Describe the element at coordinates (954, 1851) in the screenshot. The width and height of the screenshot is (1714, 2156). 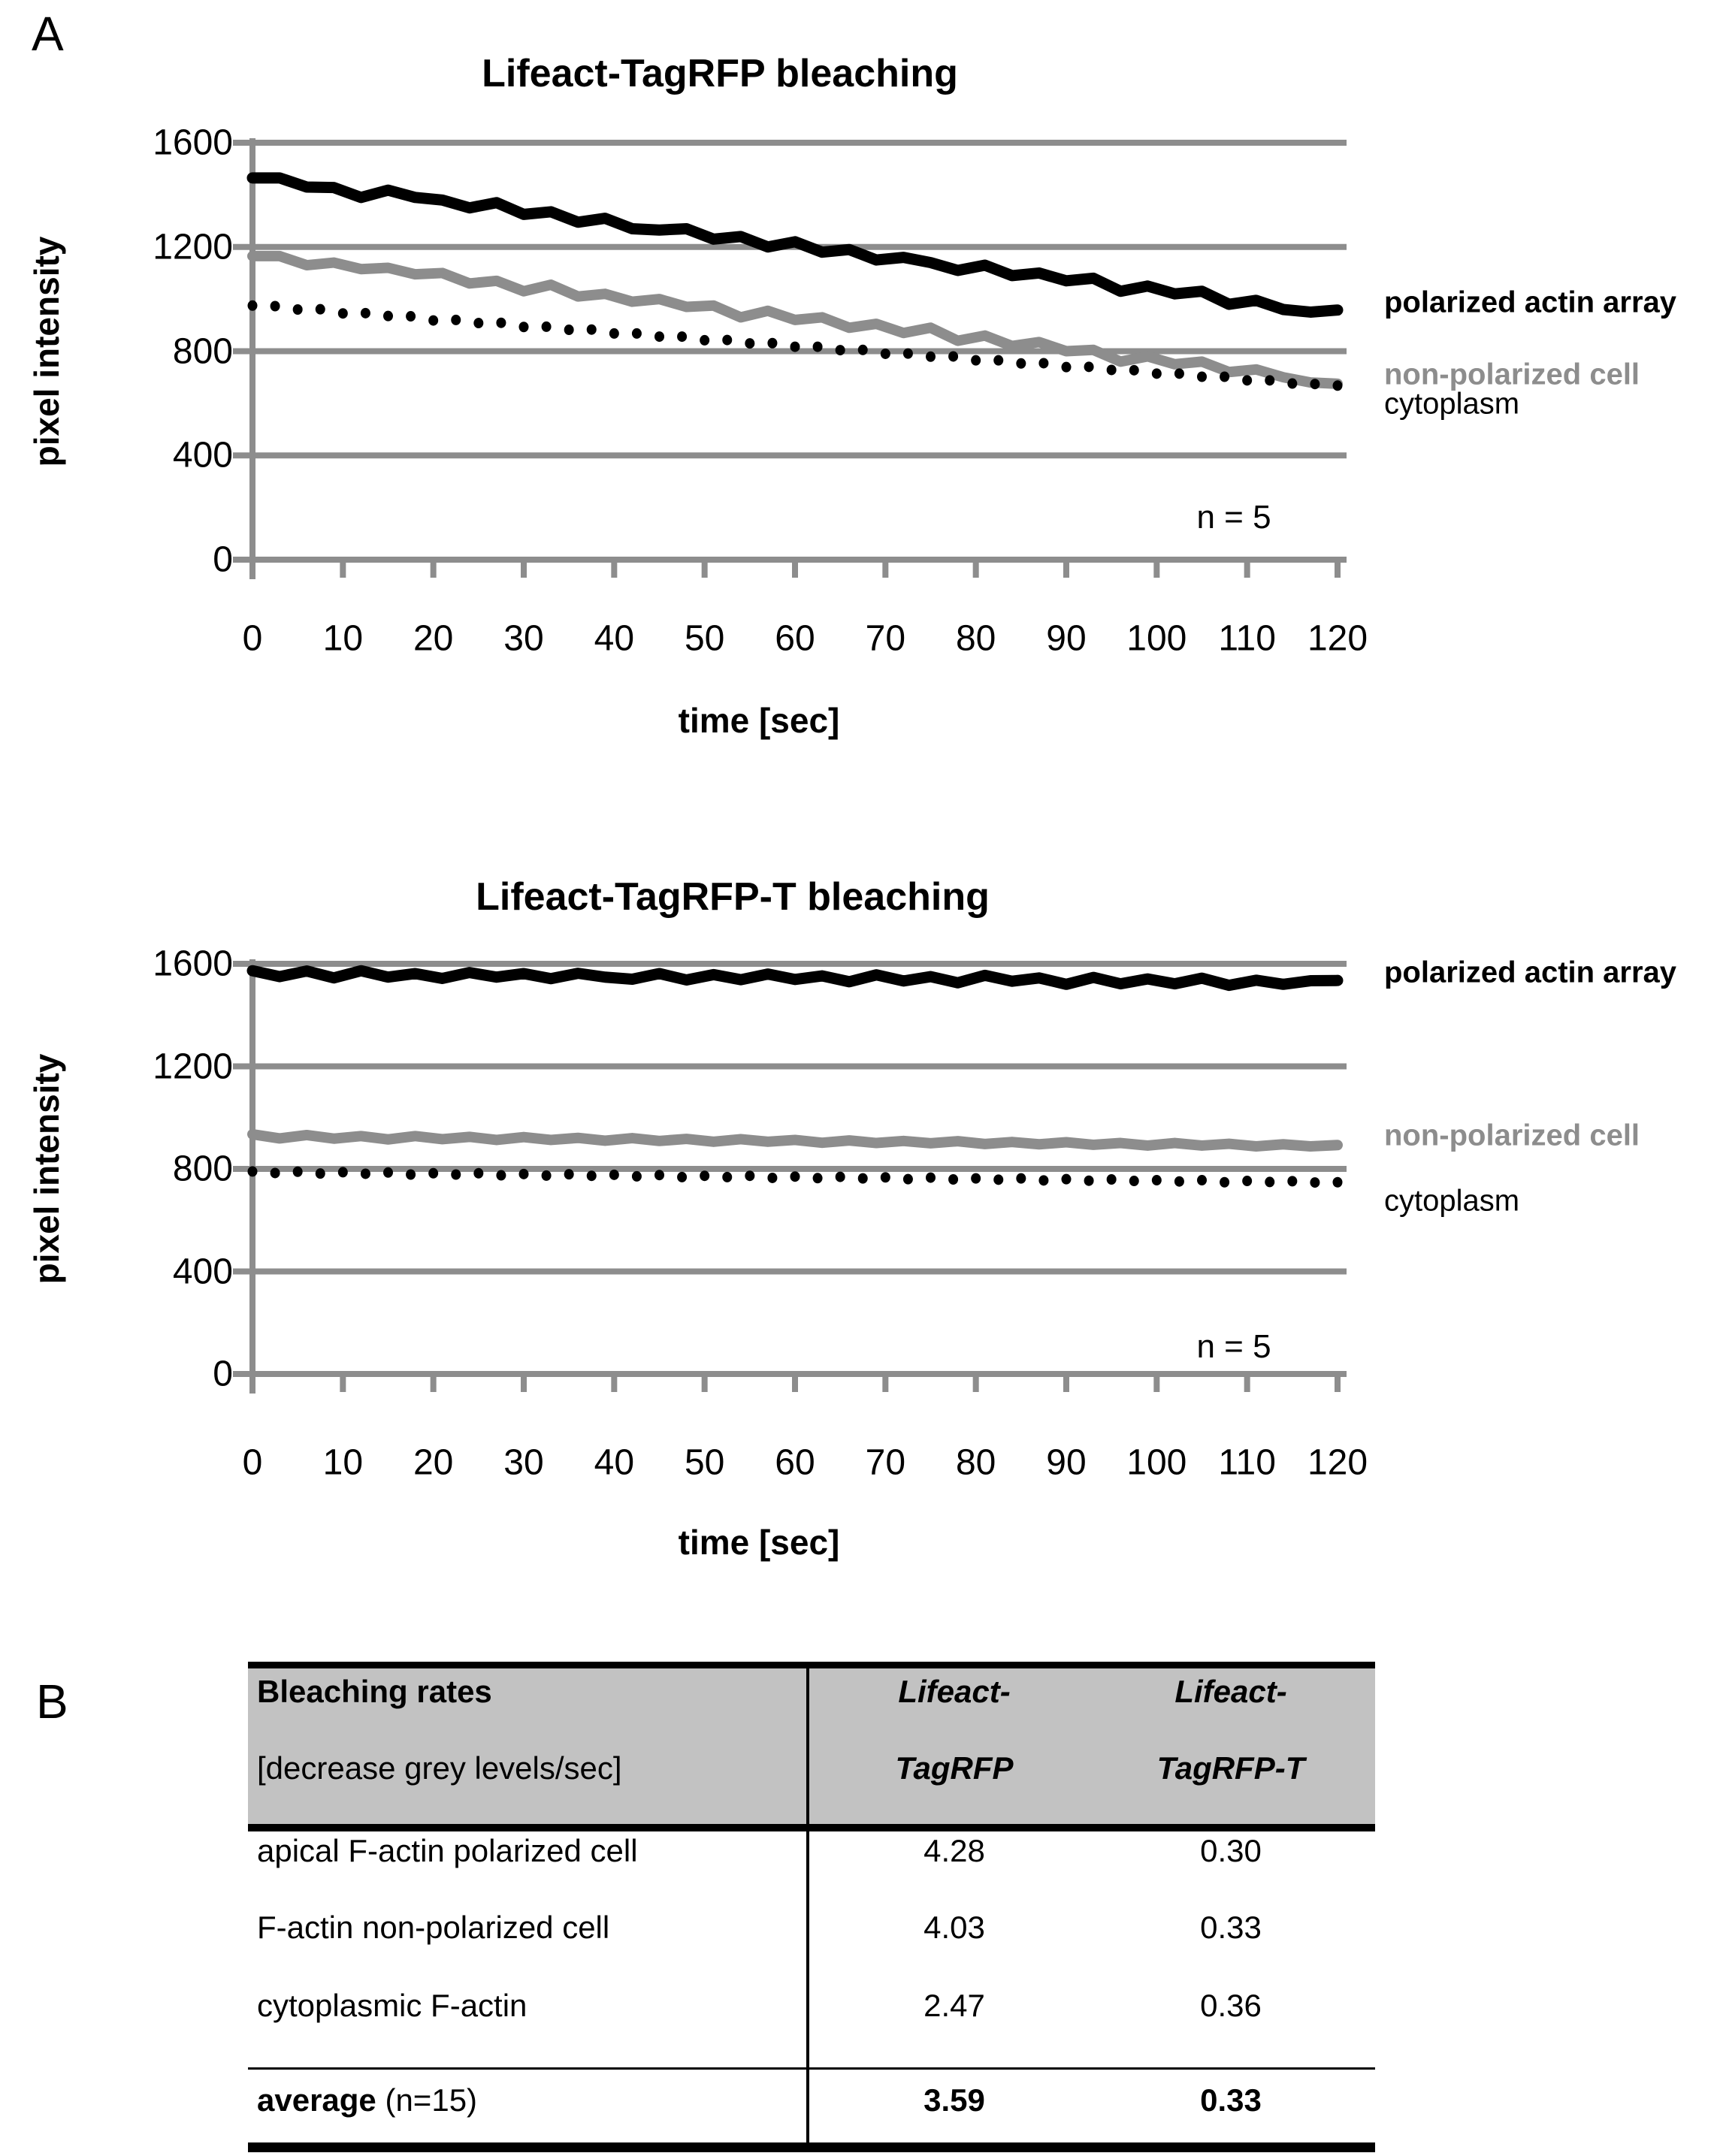
I see `row-tagrfp-value: 4.28` at that location.